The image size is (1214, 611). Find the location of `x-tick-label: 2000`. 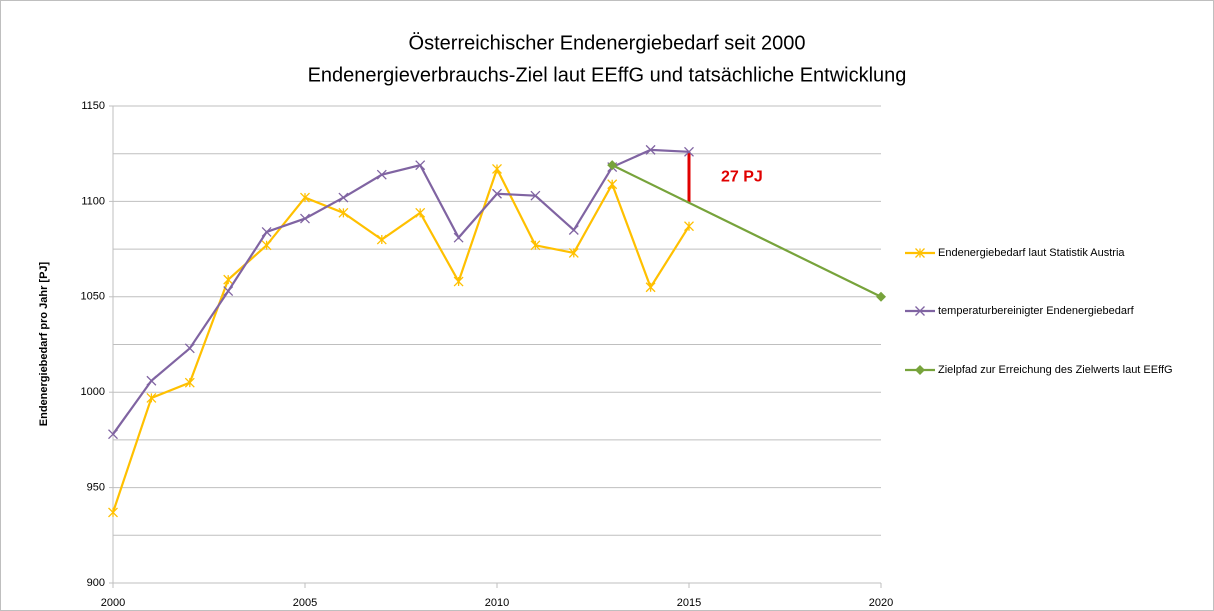

x-tick-label: 2000 is located at coordinates (113, 603).